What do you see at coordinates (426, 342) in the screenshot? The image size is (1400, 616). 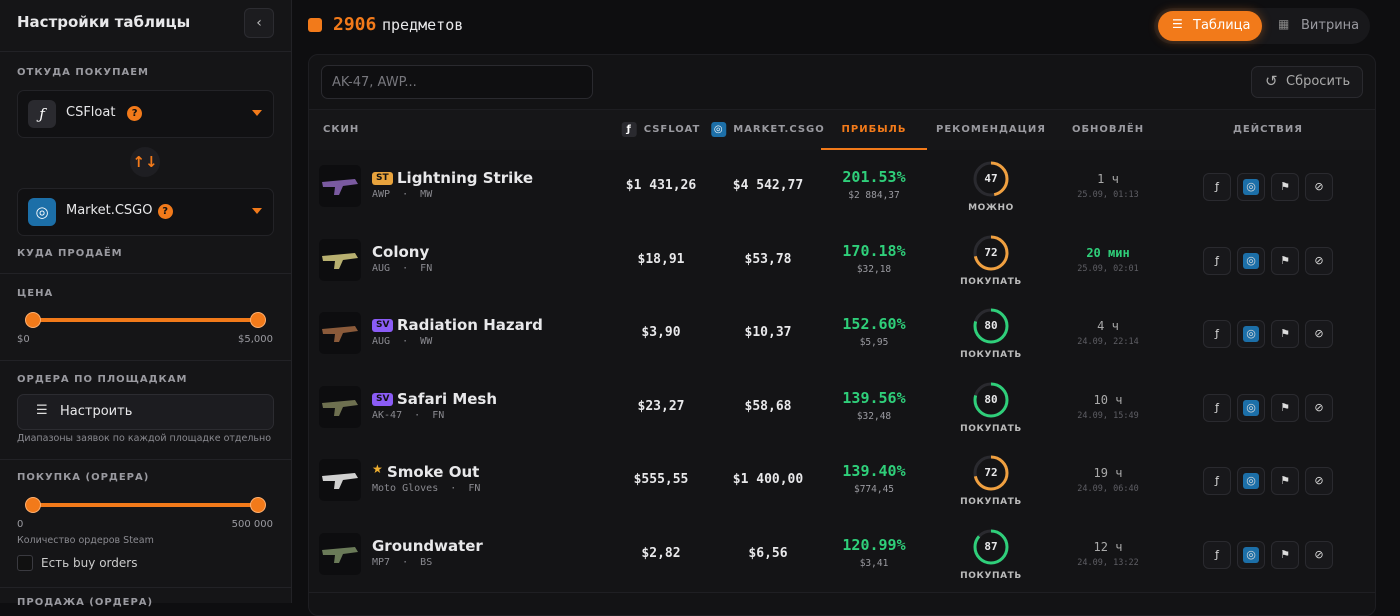 I see `wear: WW` at bounding box center [426, 342].